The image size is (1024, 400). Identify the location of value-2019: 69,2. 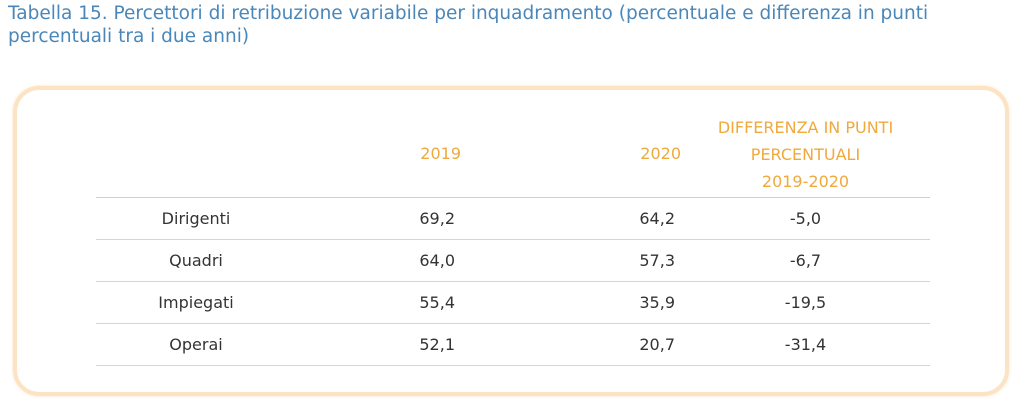
(408, 218).